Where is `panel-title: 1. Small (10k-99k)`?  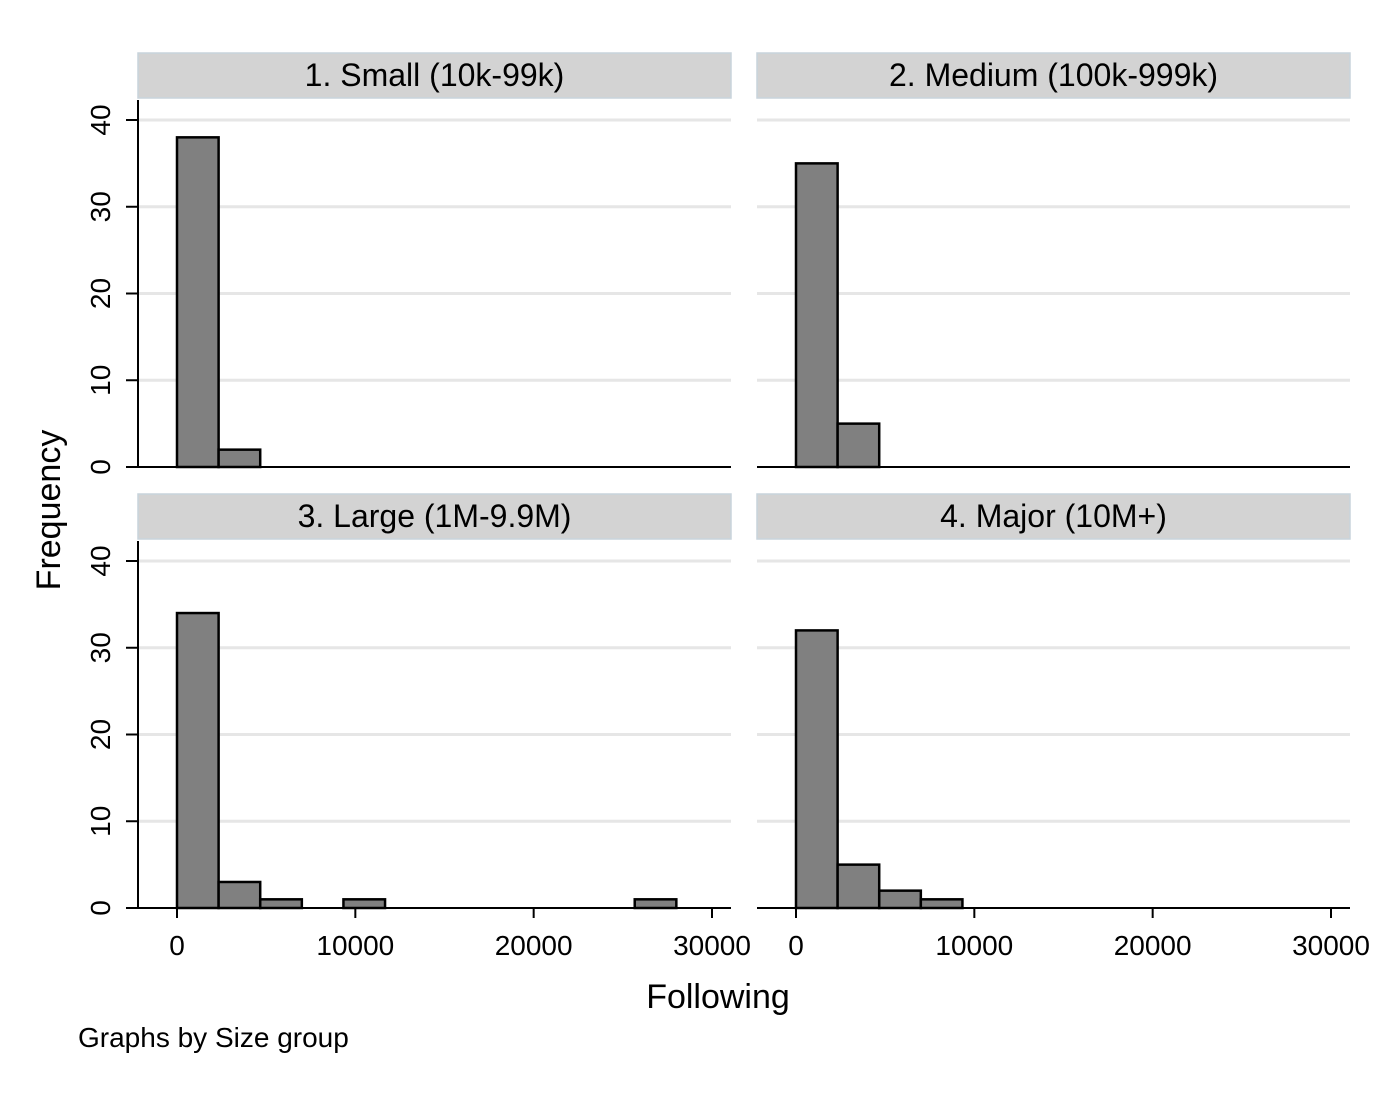
panel-title: 1. Small (10k-99k) is located at coordinates (435, 75).